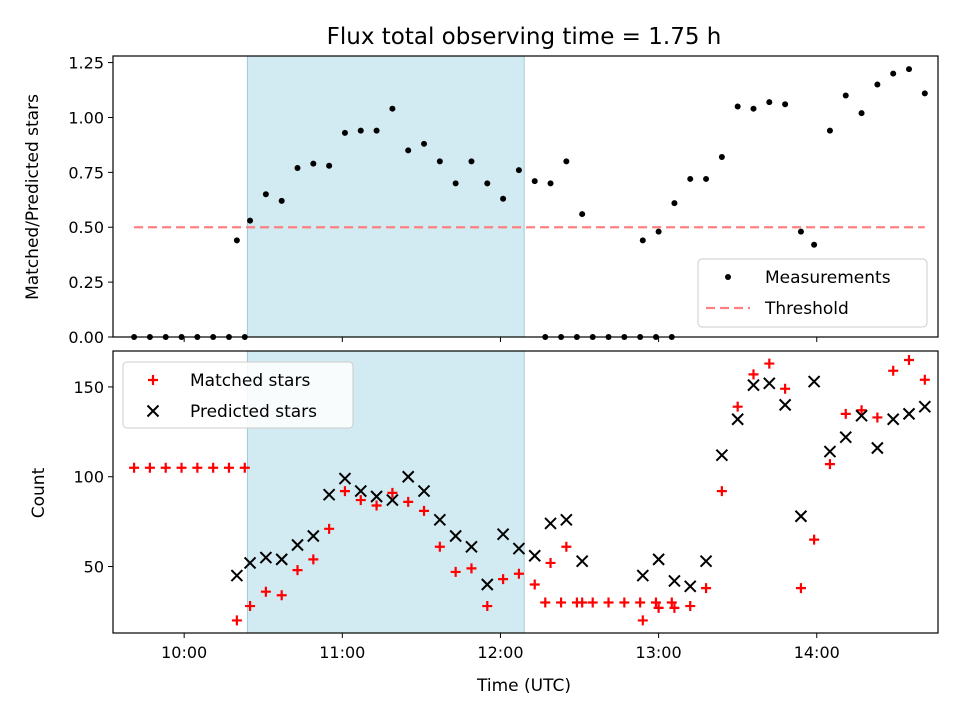 This screenshot has height=720, width=960. Describe the element at coordinates (806, 309) in the screenshot. I see `legend-label: Threshold` at that location.